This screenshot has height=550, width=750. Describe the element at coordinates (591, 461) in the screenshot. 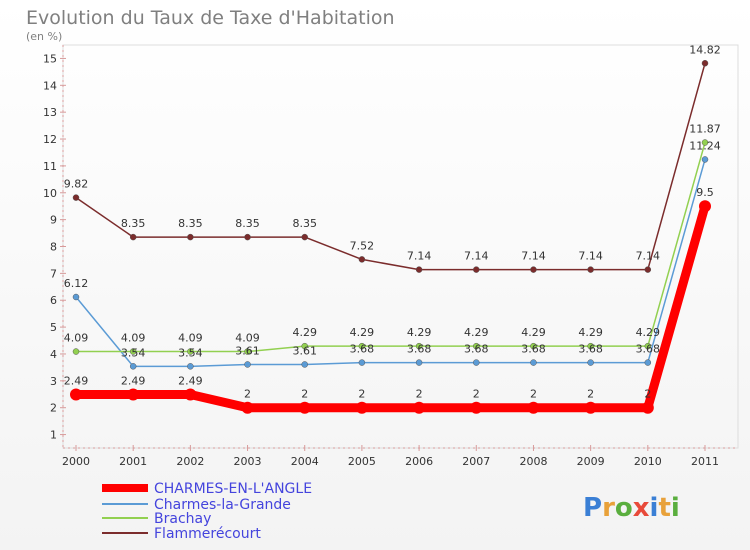

I see `x-tick-label: 2009` at that location.